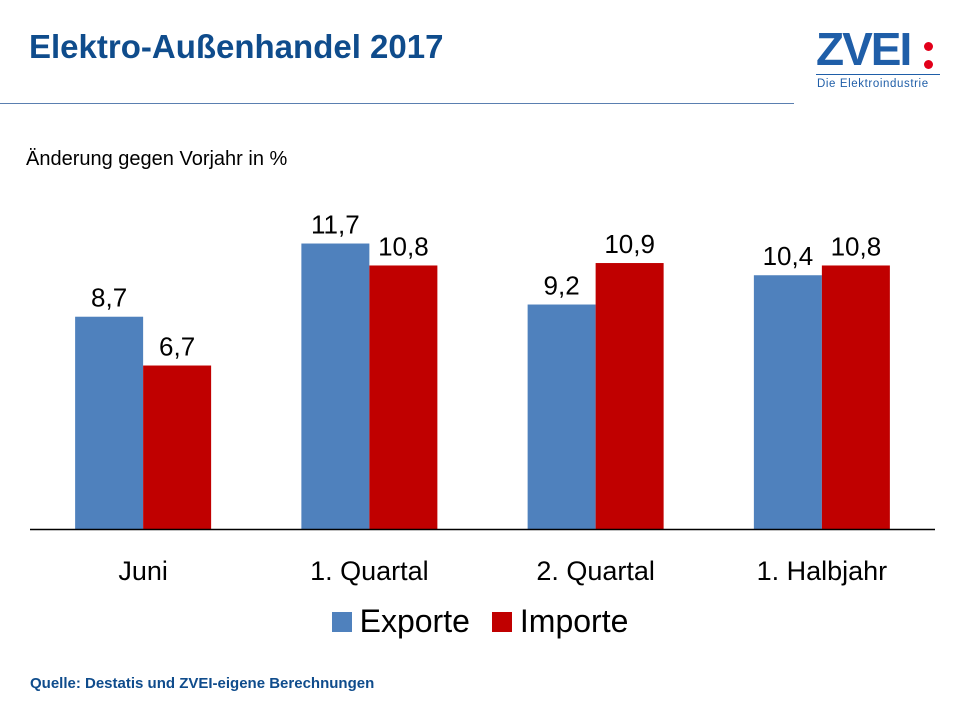  I want to click on logo-wordmark: ZVEI, so click(864, 49).